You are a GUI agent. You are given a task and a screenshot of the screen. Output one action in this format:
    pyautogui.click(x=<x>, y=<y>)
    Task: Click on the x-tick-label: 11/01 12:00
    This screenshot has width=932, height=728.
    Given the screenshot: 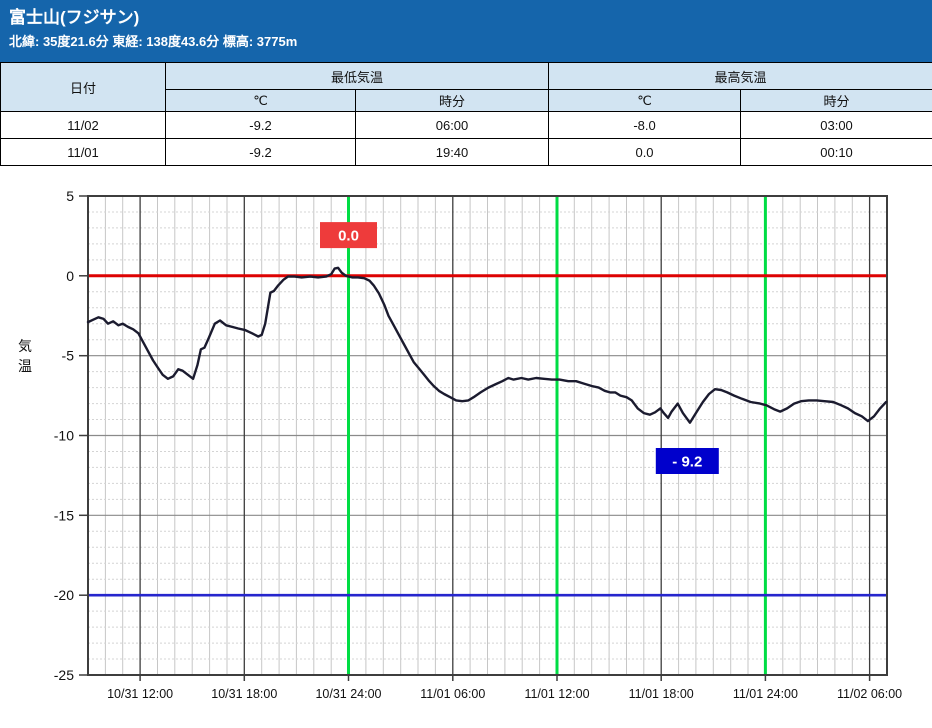 What is the action you would take?
    pyautogui.click(x=556, y=694)
    